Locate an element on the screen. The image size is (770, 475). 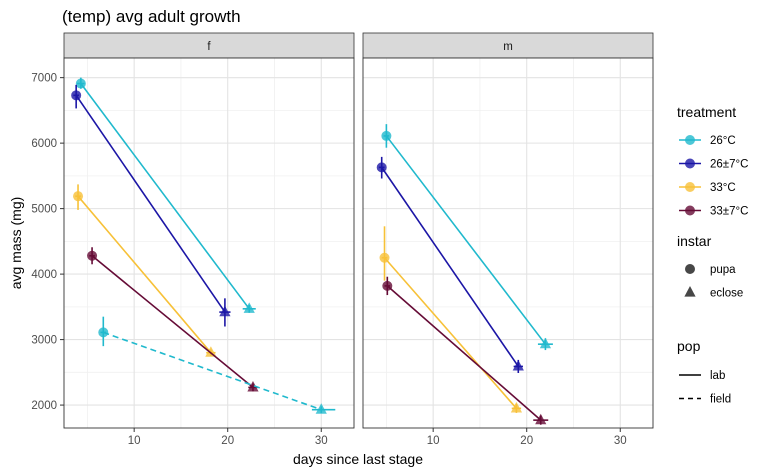
legend-label-treatment: 26°C is located at coordinates (723, 141).